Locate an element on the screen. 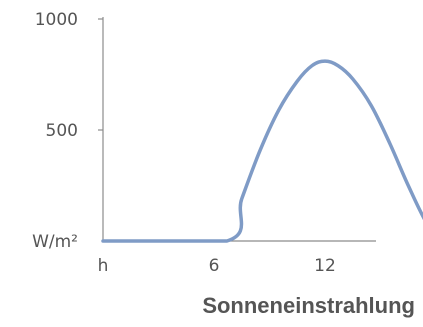 This screenshot has width=423, height=327. x-tick-labels: 6121824 is located at coordinates (272, 266).